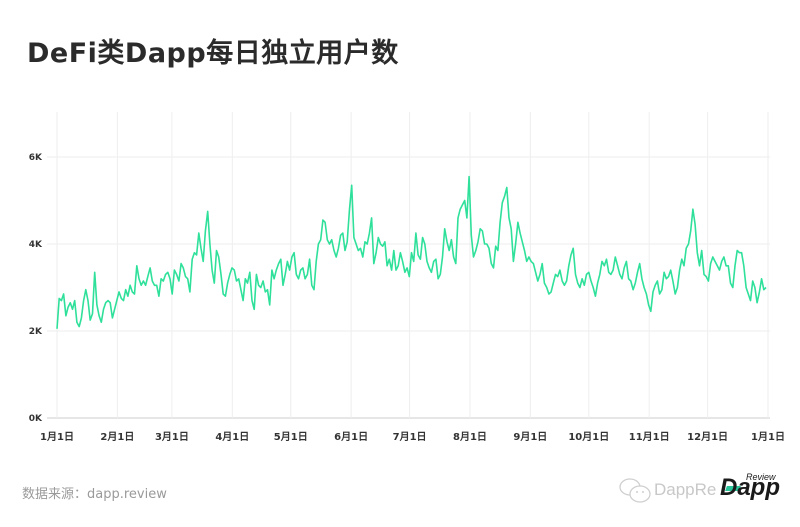  I want to click on data-source-note: 数据来源：dapp.review, so click(94, 494).